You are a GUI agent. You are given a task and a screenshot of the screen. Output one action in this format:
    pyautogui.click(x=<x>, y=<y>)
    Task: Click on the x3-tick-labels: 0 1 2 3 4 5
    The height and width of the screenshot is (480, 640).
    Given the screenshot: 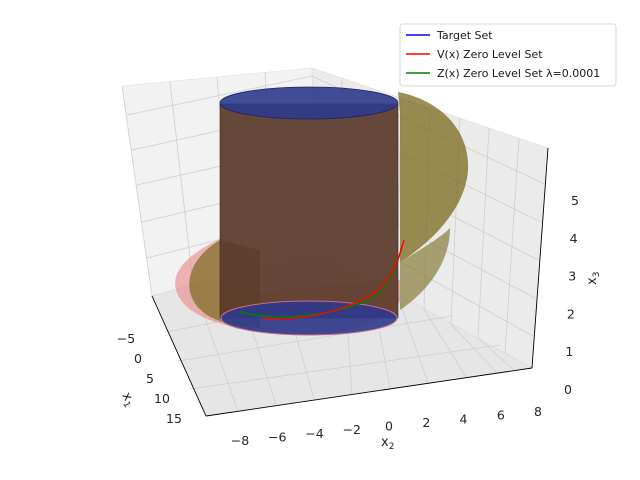 What is the action you would take?
    pyautogui.click(x=571, y=295)
    